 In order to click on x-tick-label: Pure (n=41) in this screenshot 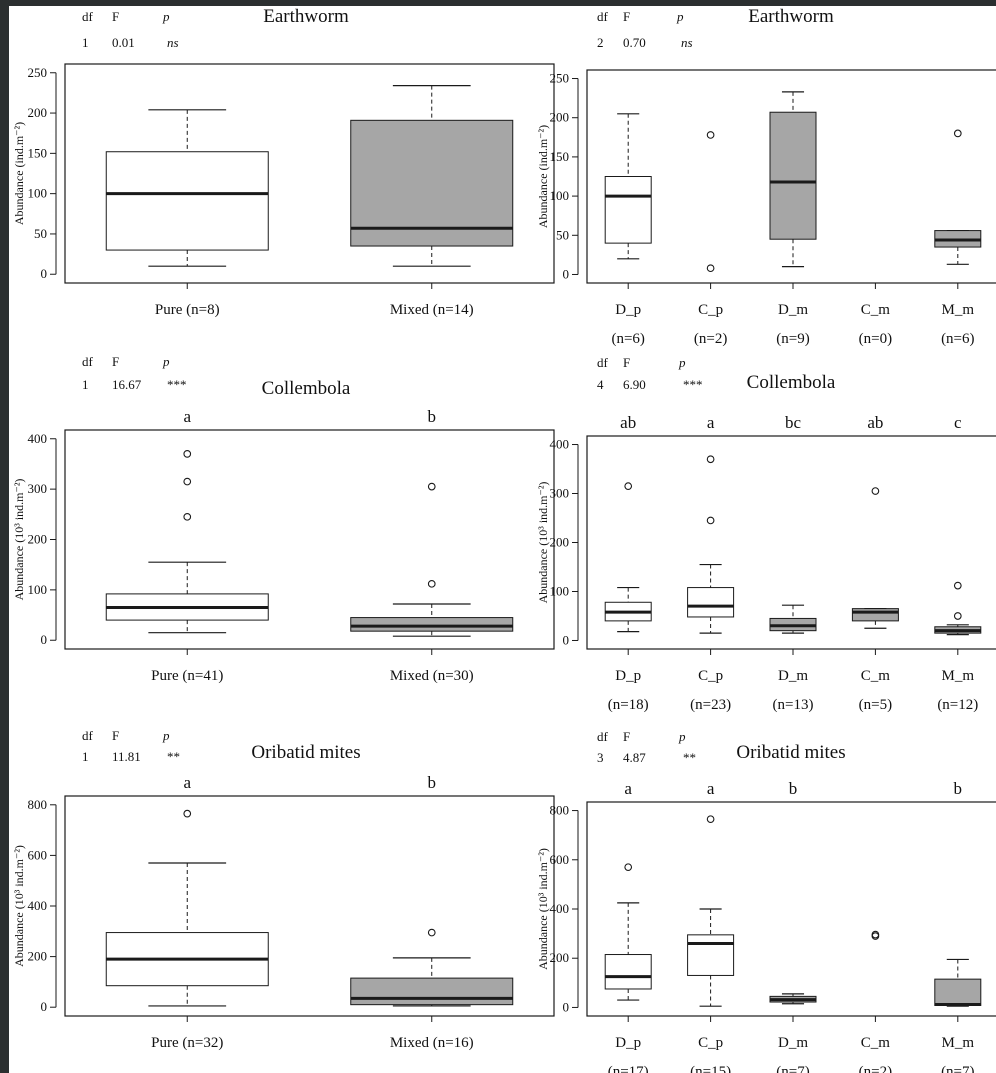, I will do `click(187, 676)`.